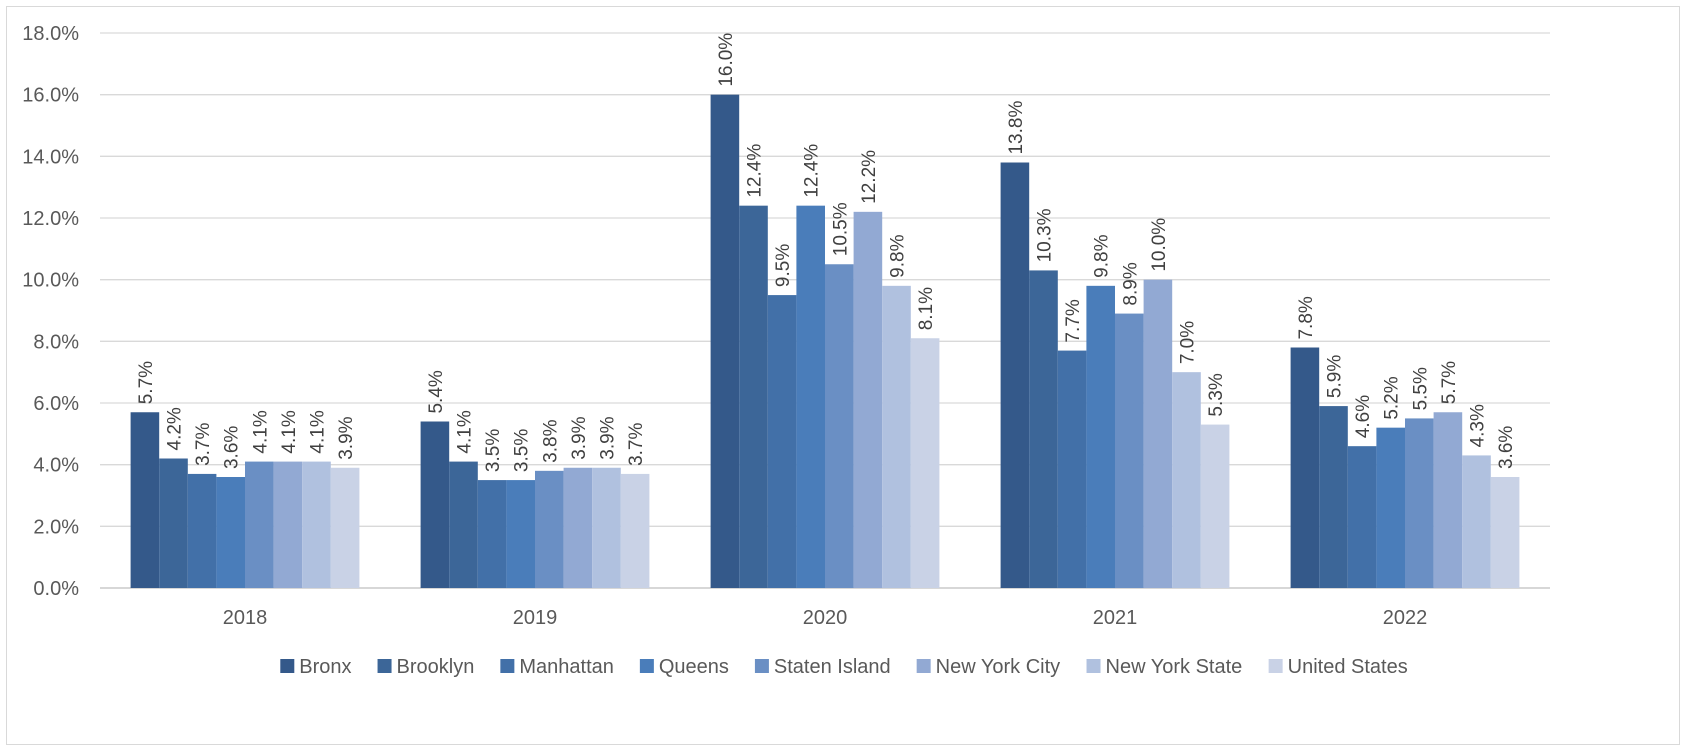 Image resolution: width=1688 pixels, height=751 pixels. What do you see at coordinates (245, 618) in the screenshot?
I see `x-tick-label: 2018` at bounding box center [245, 618].